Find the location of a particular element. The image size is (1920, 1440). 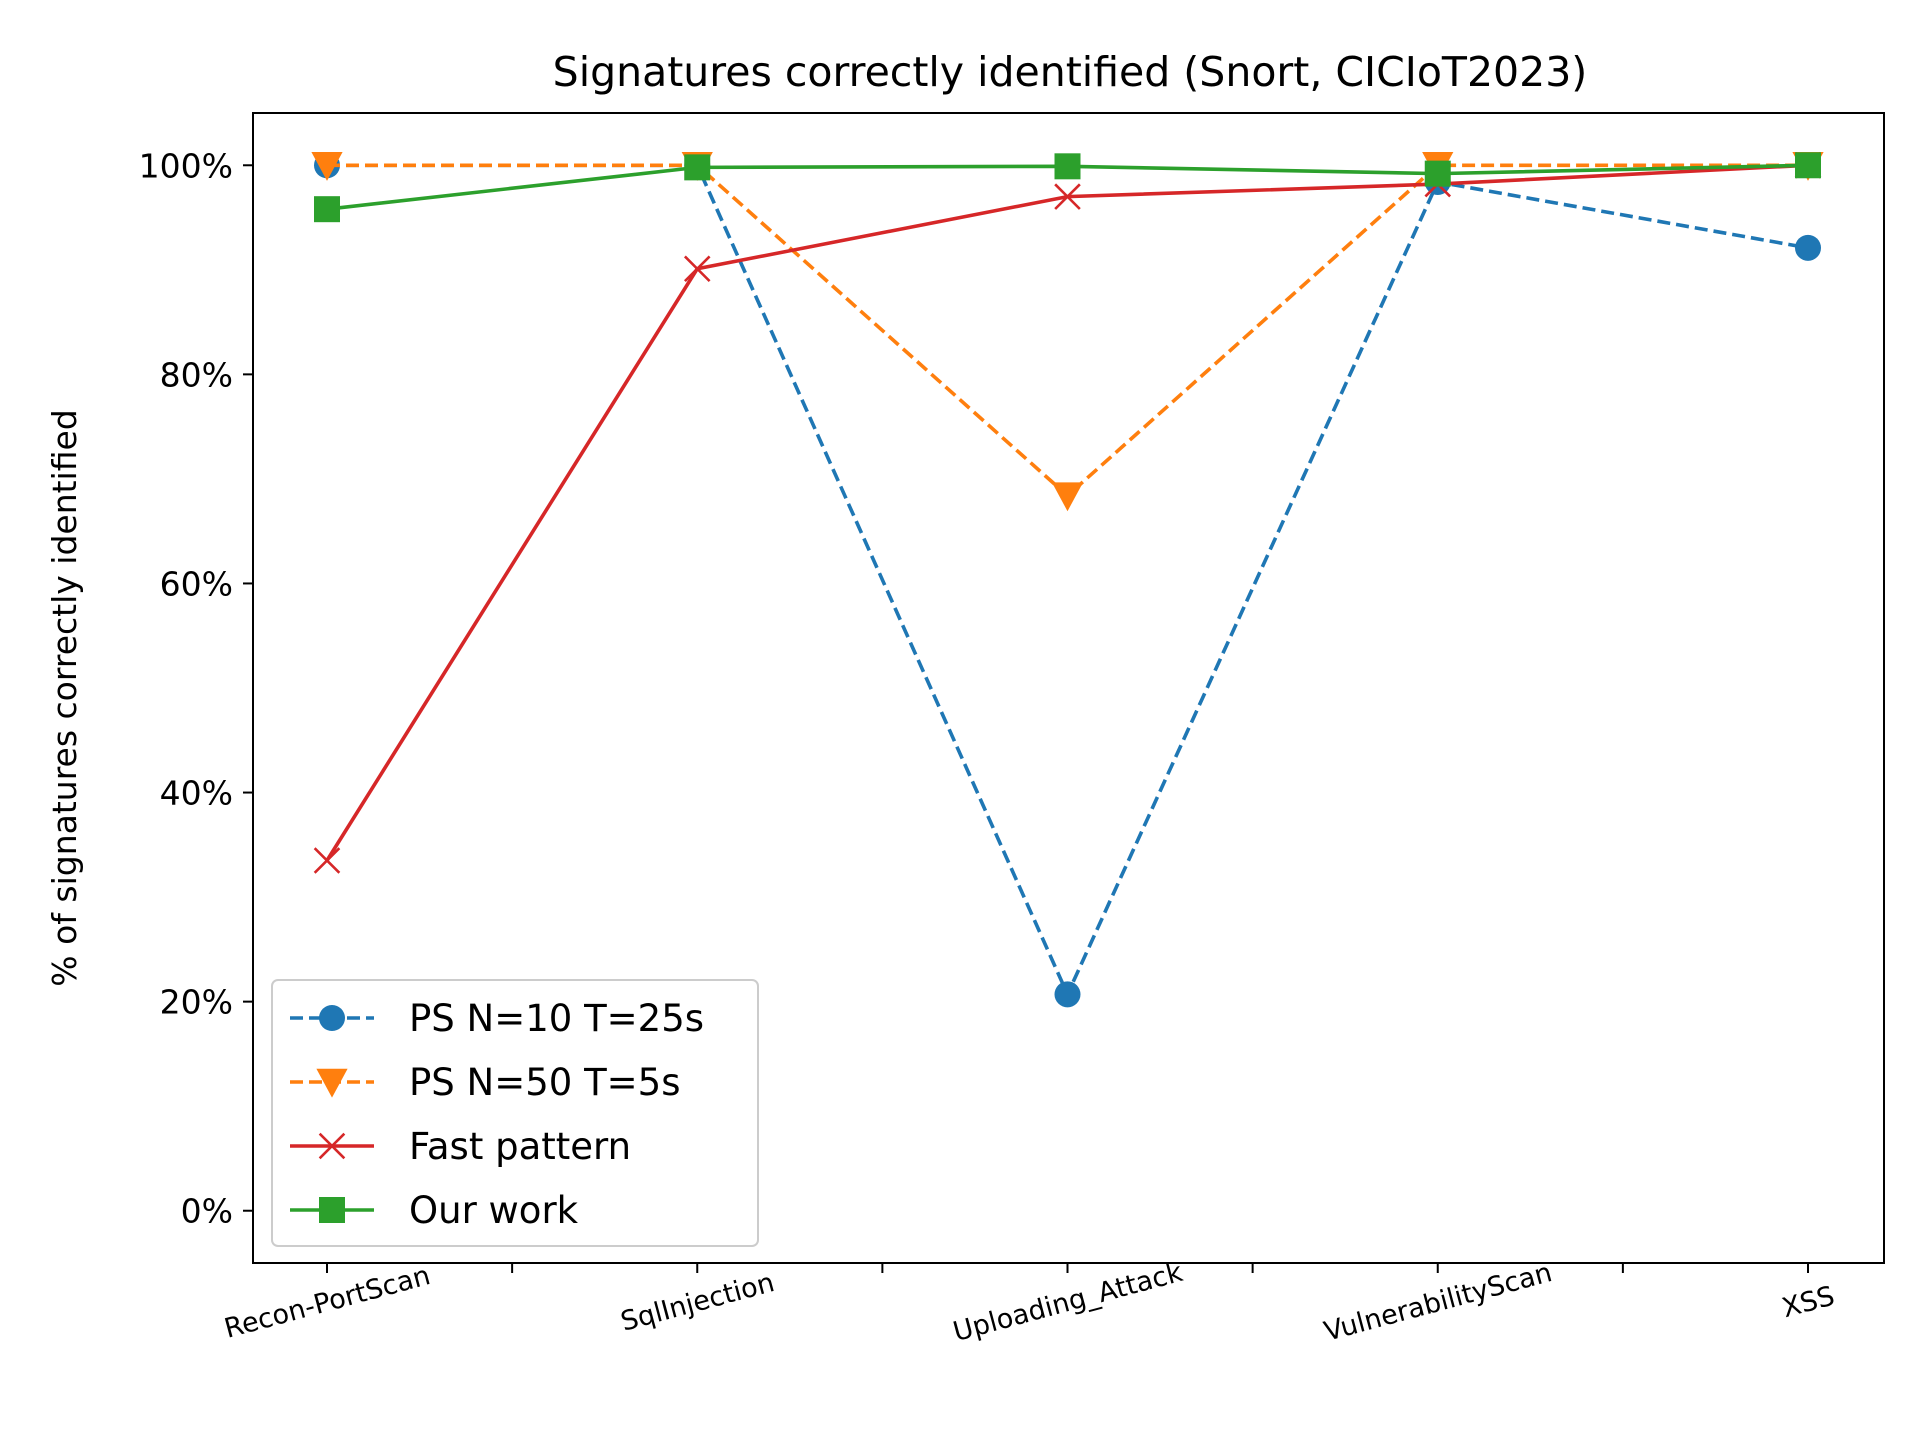

legend-item: Fast pattern is located at coordinates (460, 1146).